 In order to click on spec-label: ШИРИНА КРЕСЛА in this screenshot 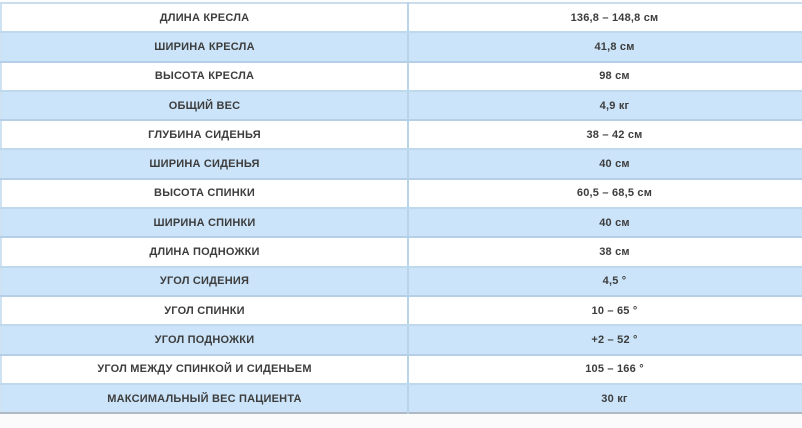, I will do `click(204, 46)`.